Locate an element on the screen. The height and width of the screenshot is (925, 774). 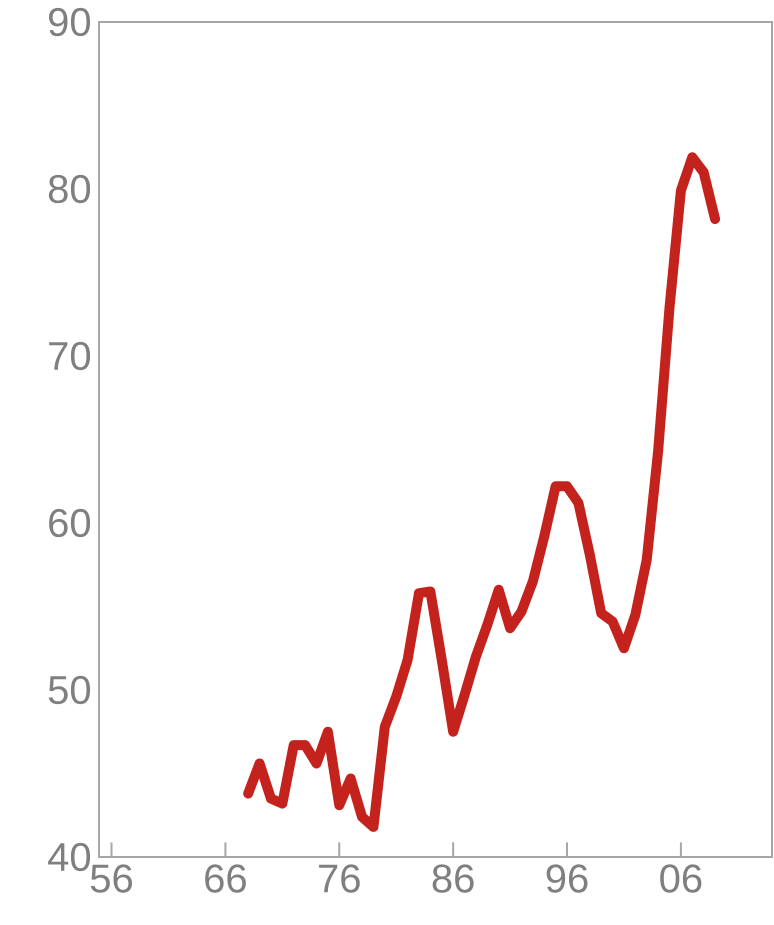
y-tick-label: 80 is located at coordinates (69, 189).